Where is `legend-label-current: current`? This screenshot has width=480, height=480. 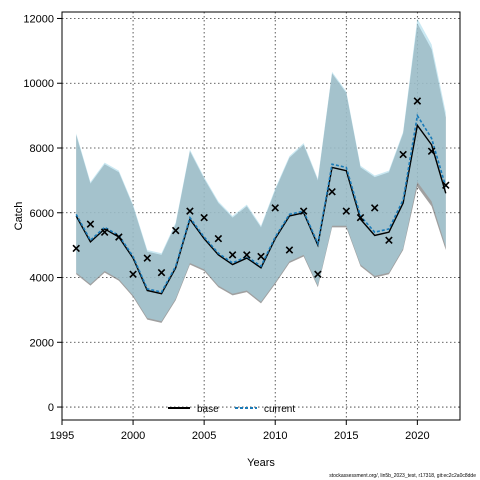 legend-label-current: current is located at coordinates (279, 409).